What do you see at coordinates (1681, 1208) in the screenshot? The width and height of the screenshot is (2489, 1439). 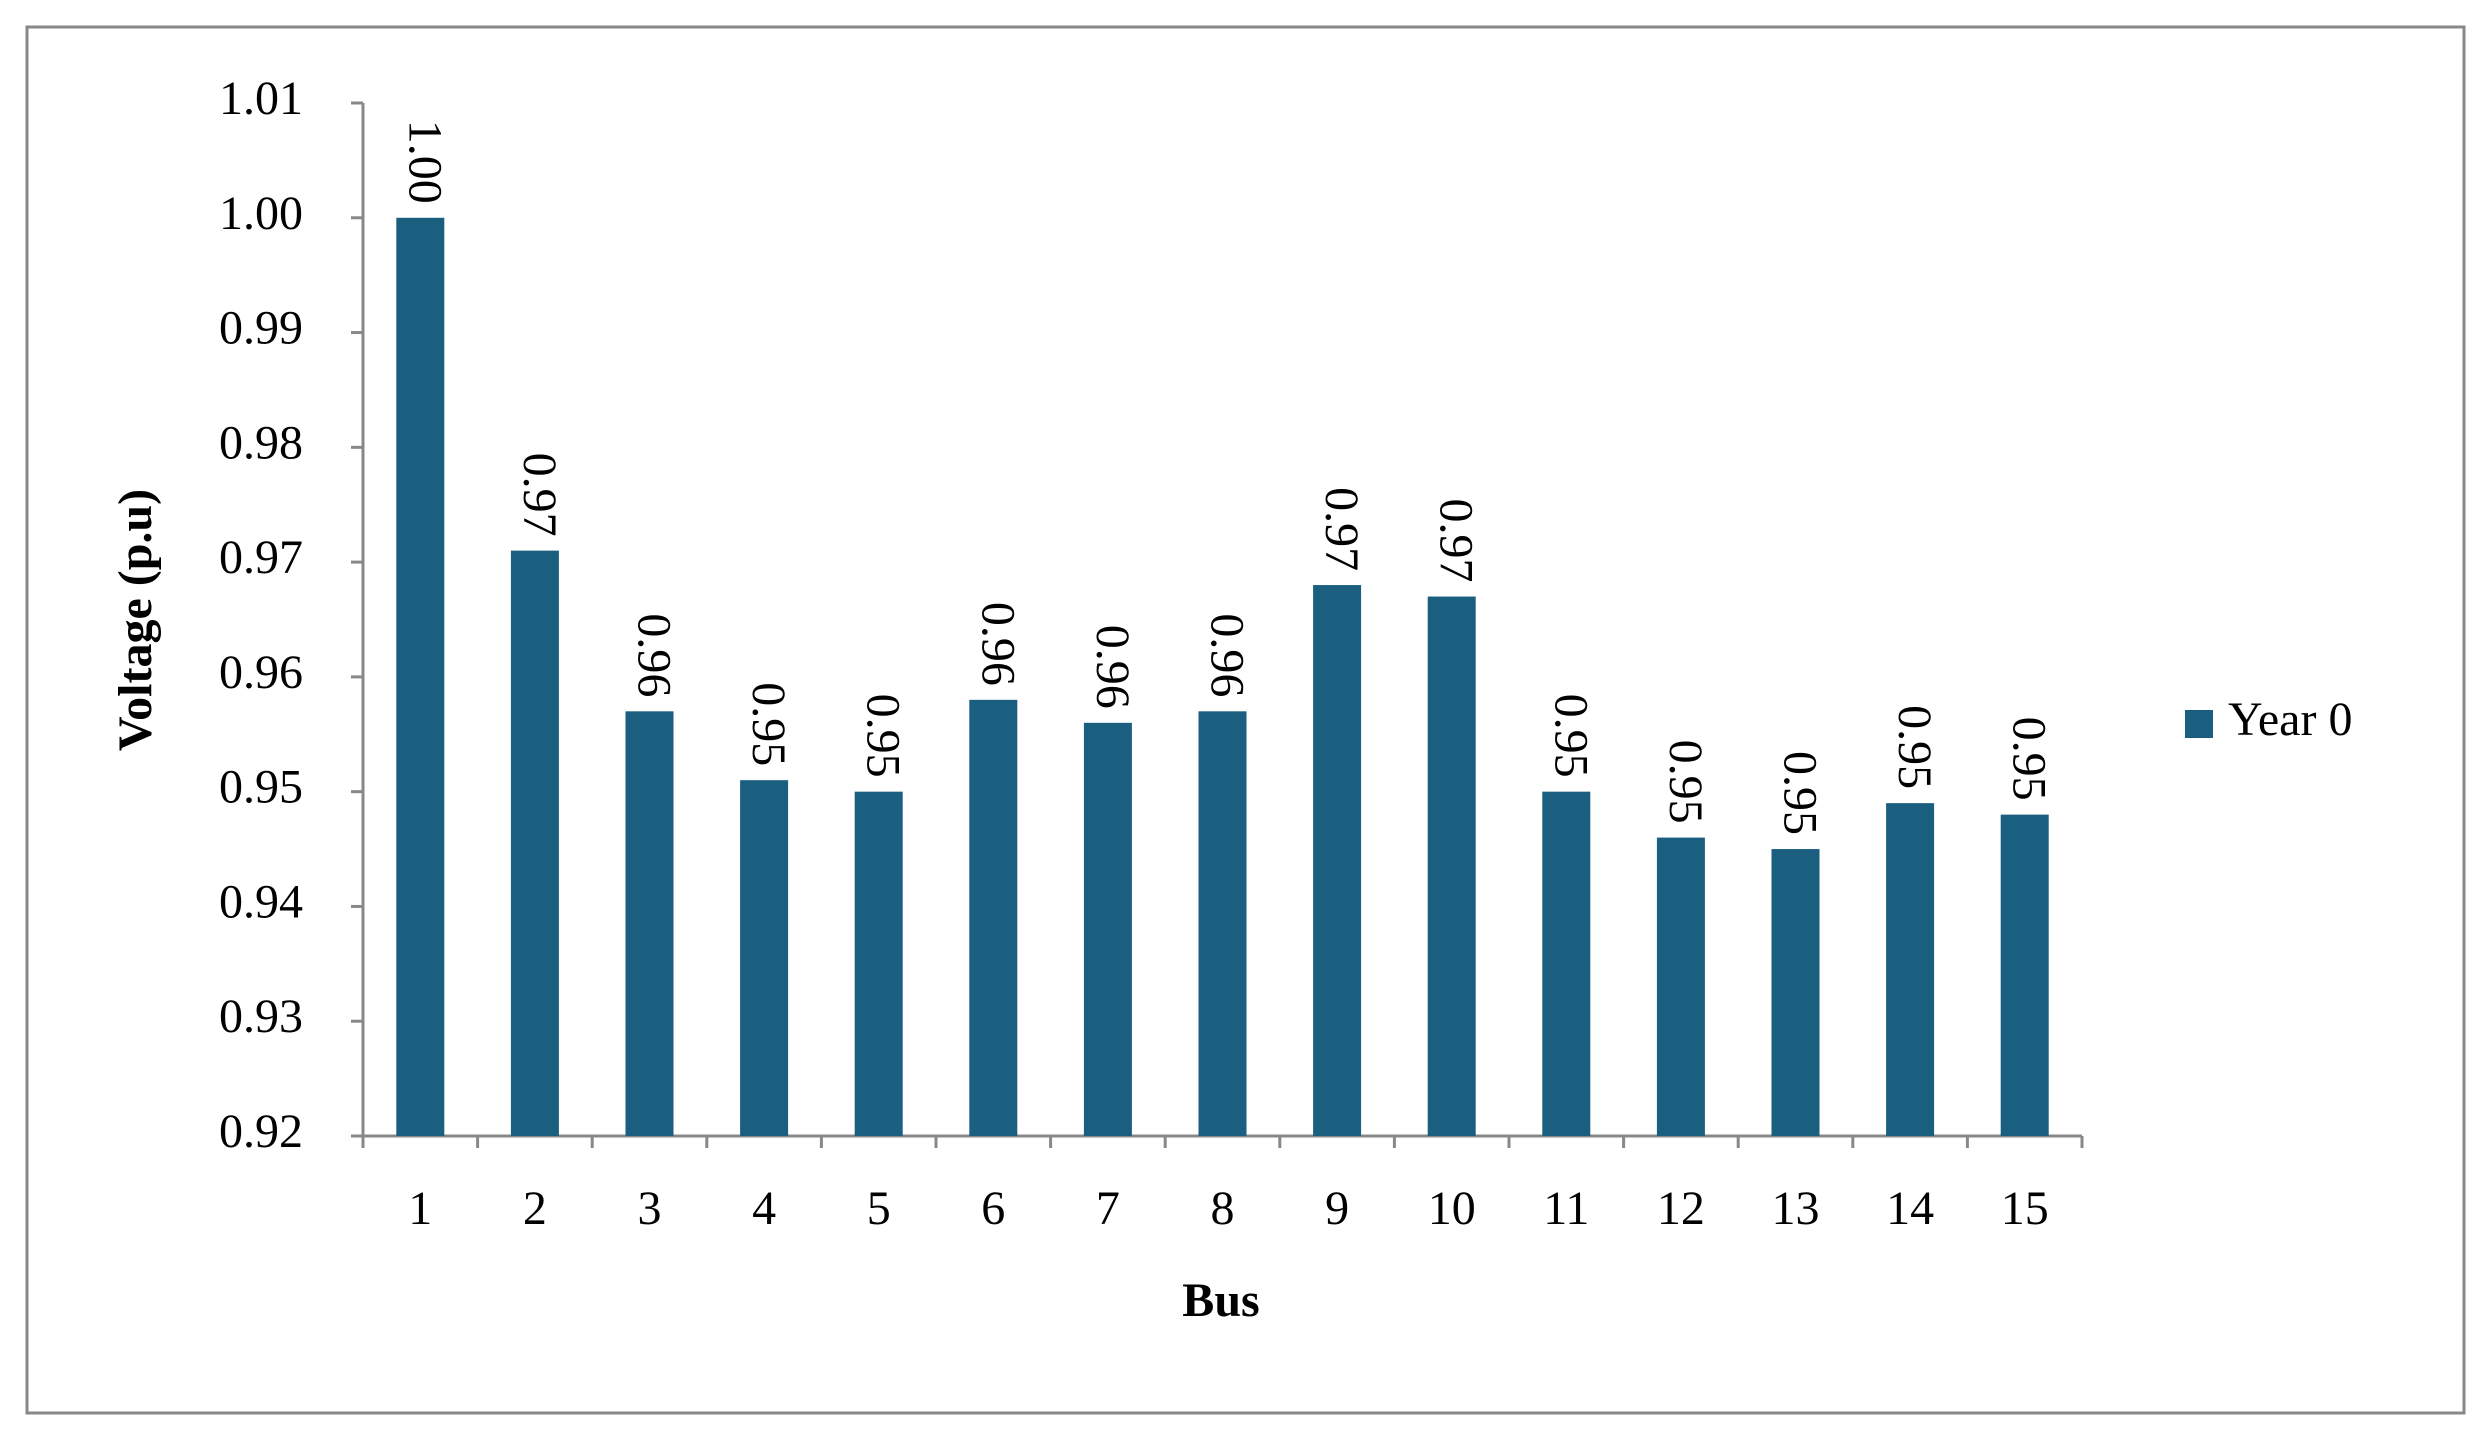 I see `x-tick-label: 12` at bounding box center [1681, 1208].